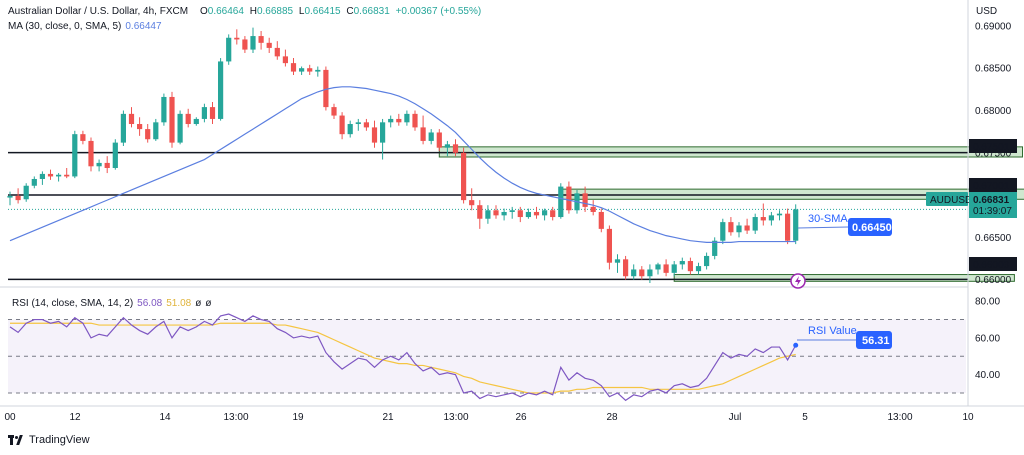 This screenshot has height=455, width=1024. What do you see at coordinates (993, 26) in the screenshot?
I see `price-tick-label: 0.69000` at bounding box center [993, 26].